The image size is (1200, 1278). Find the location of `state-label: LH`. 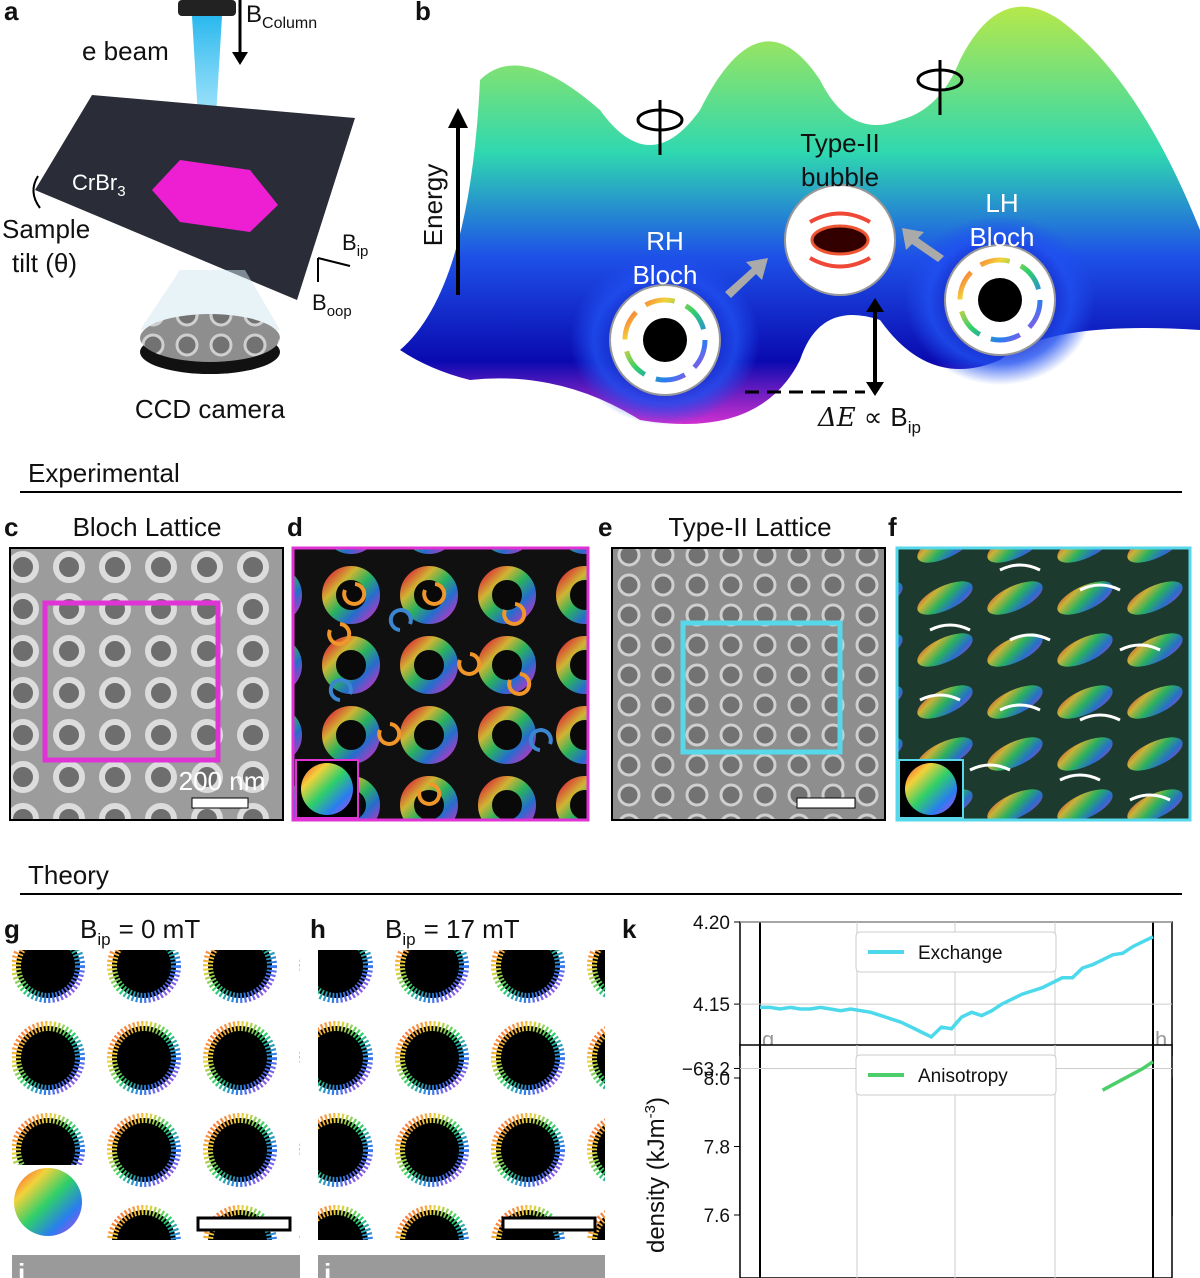

state-label: LH is located at coordinates (1001, 203).